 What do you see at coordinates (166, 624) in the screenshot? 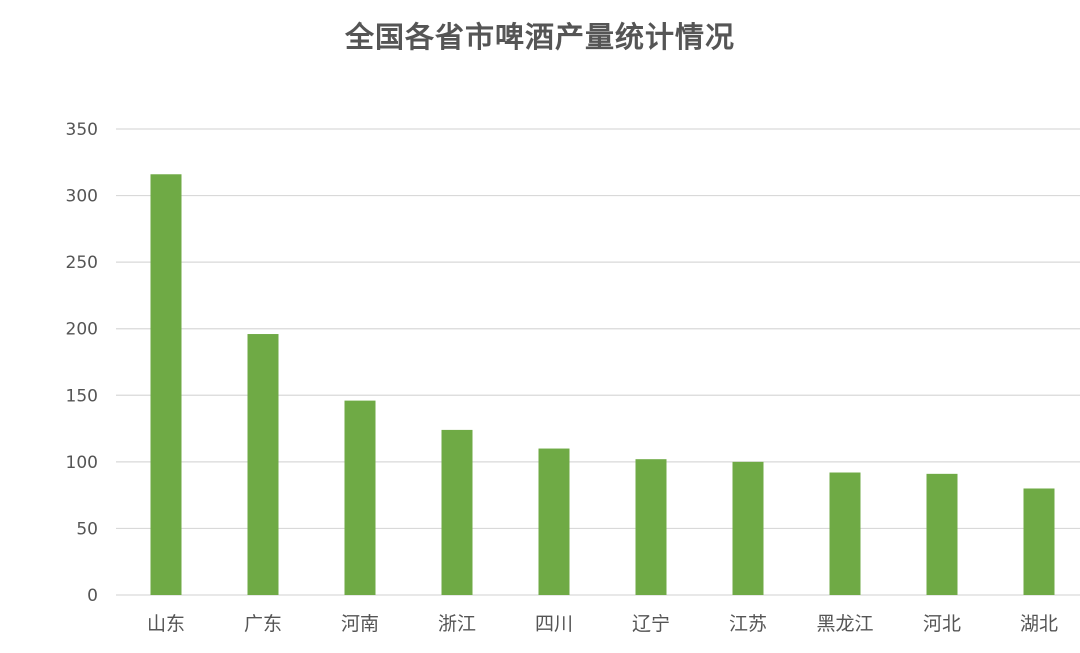
I see `x-category-label: 山东` at bounding box center [166, 624].